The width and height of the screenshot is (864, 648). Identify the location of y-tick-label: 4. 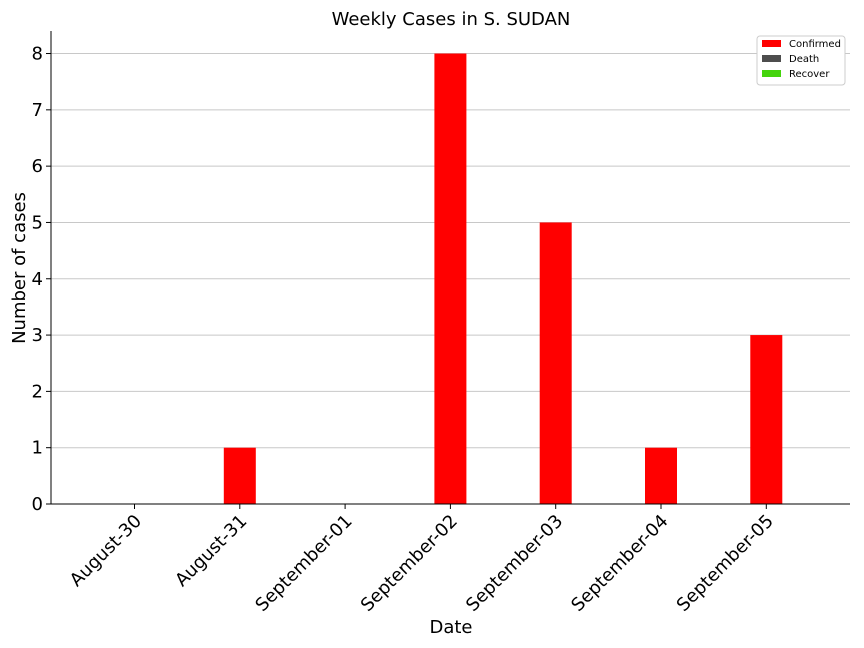
(37, 279).